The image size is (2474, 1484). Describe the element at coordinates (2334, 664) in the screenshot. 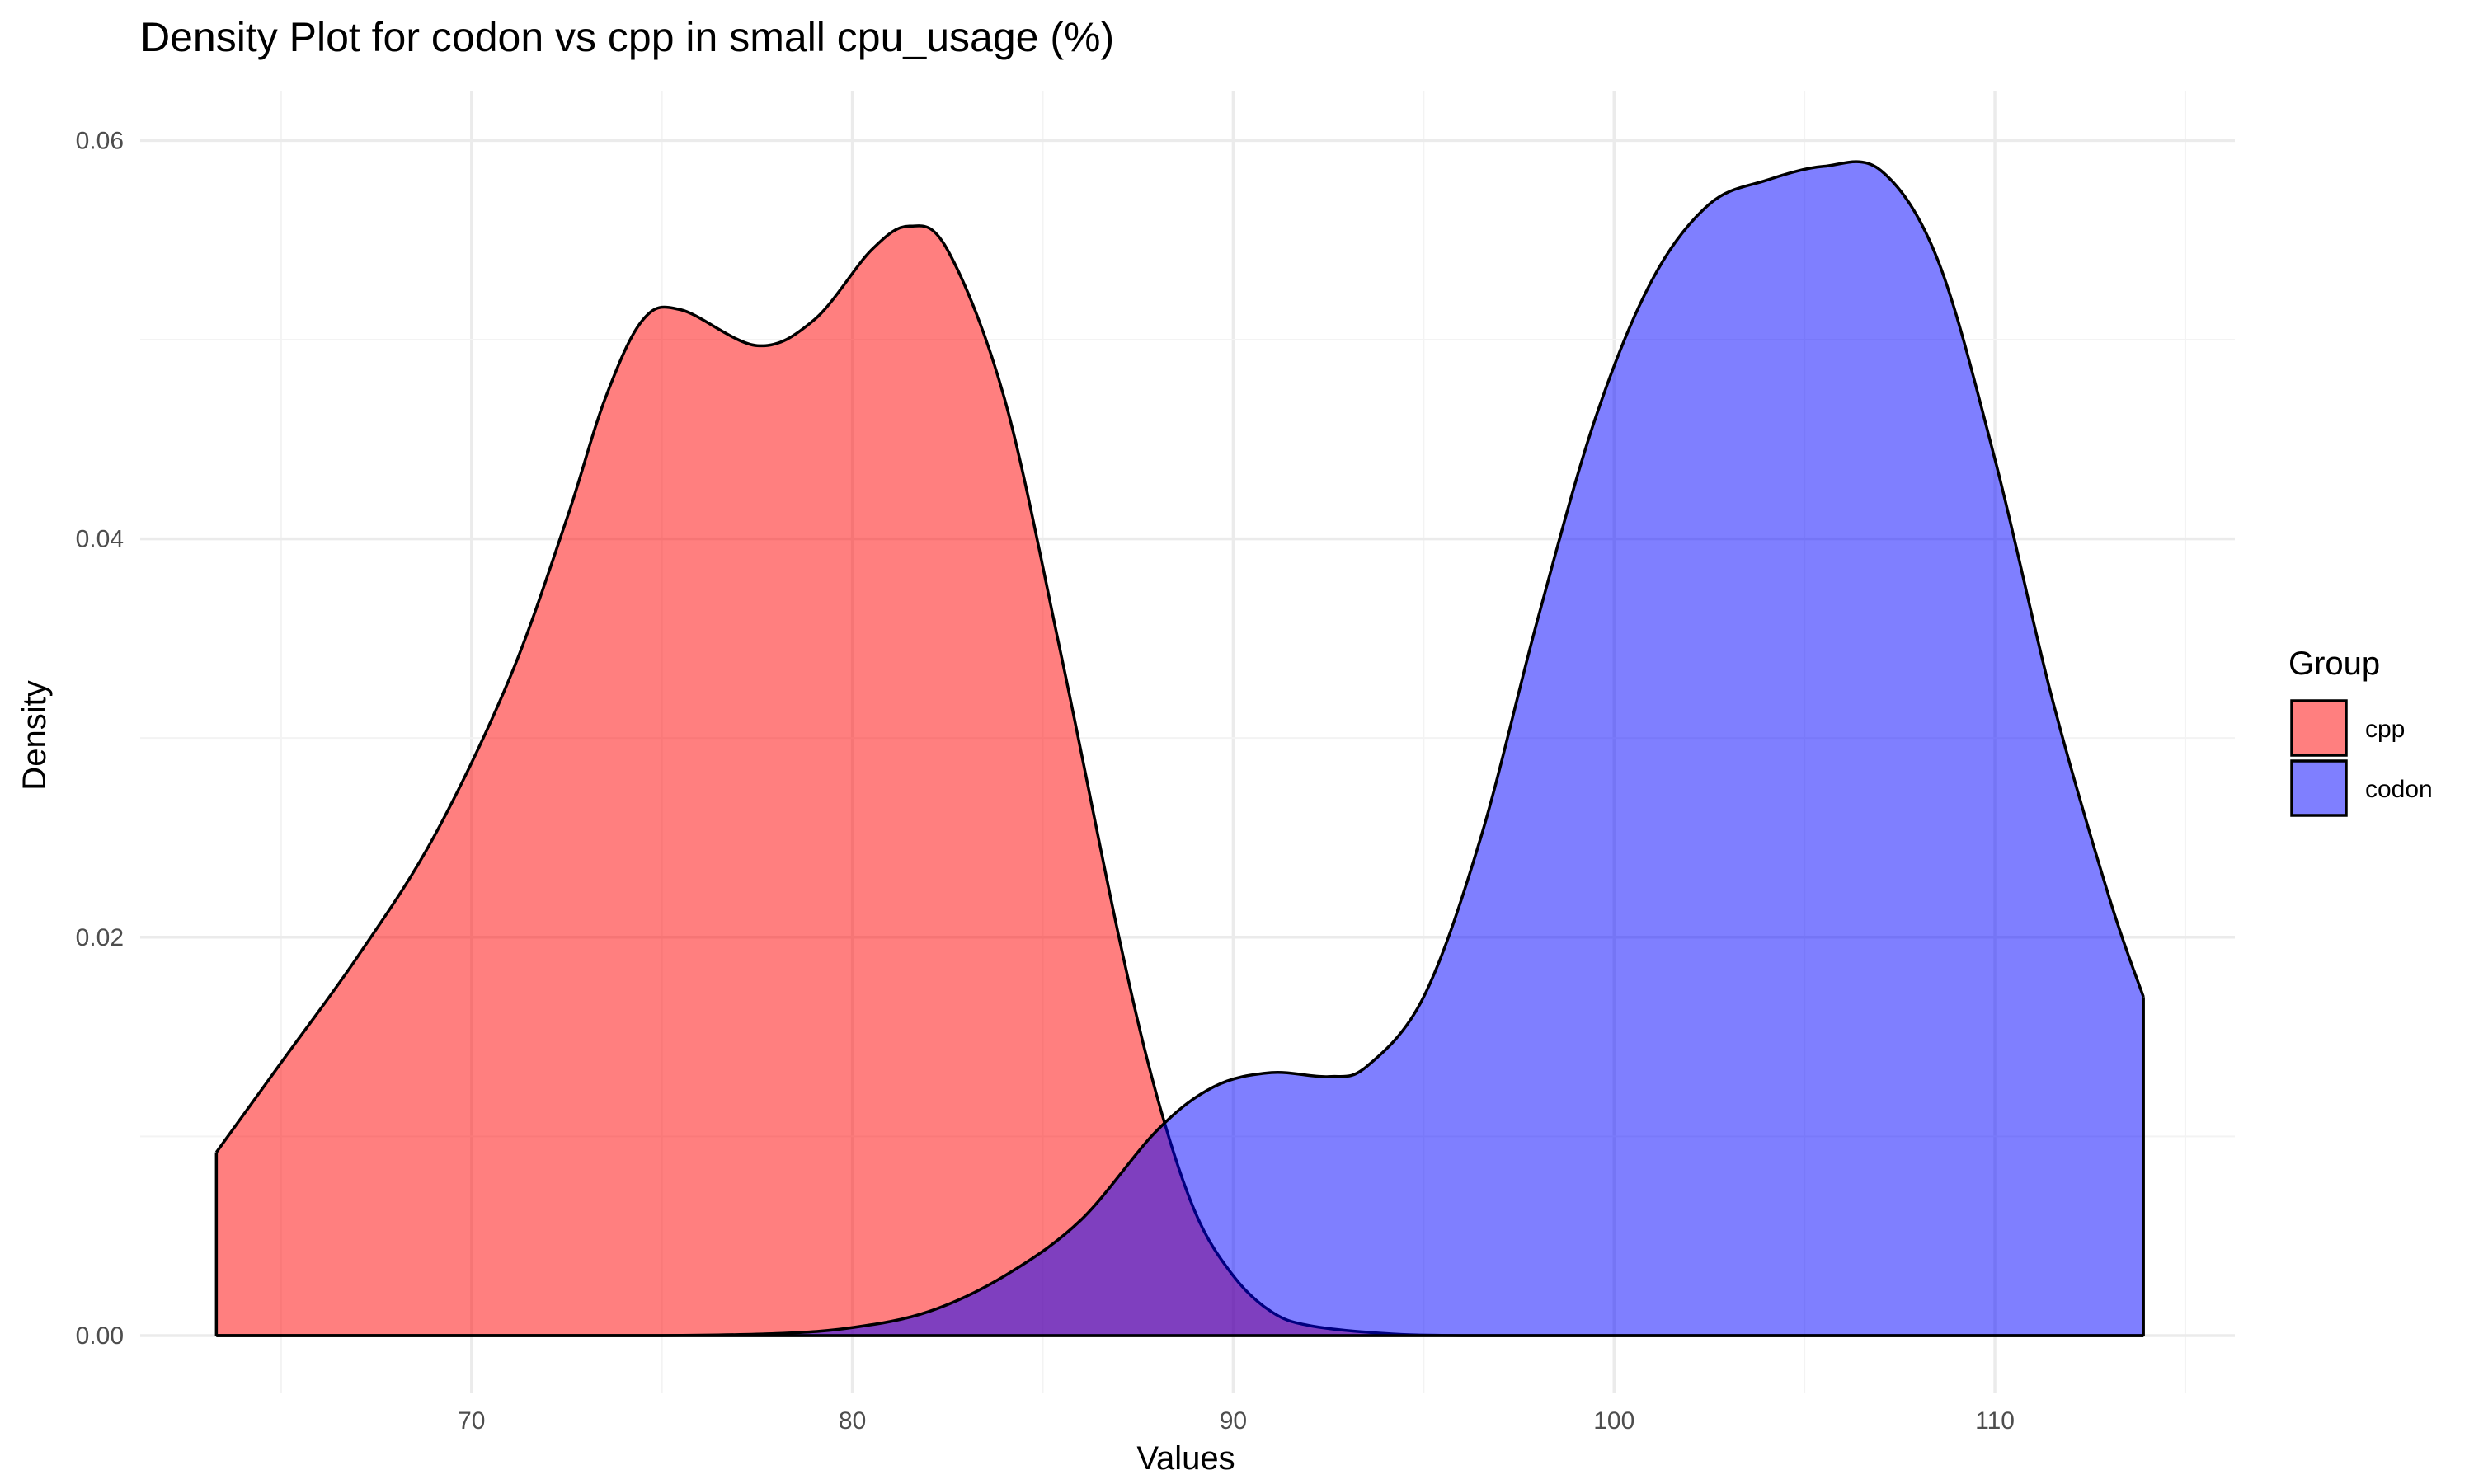

I see `legend-title: Group` at that location.